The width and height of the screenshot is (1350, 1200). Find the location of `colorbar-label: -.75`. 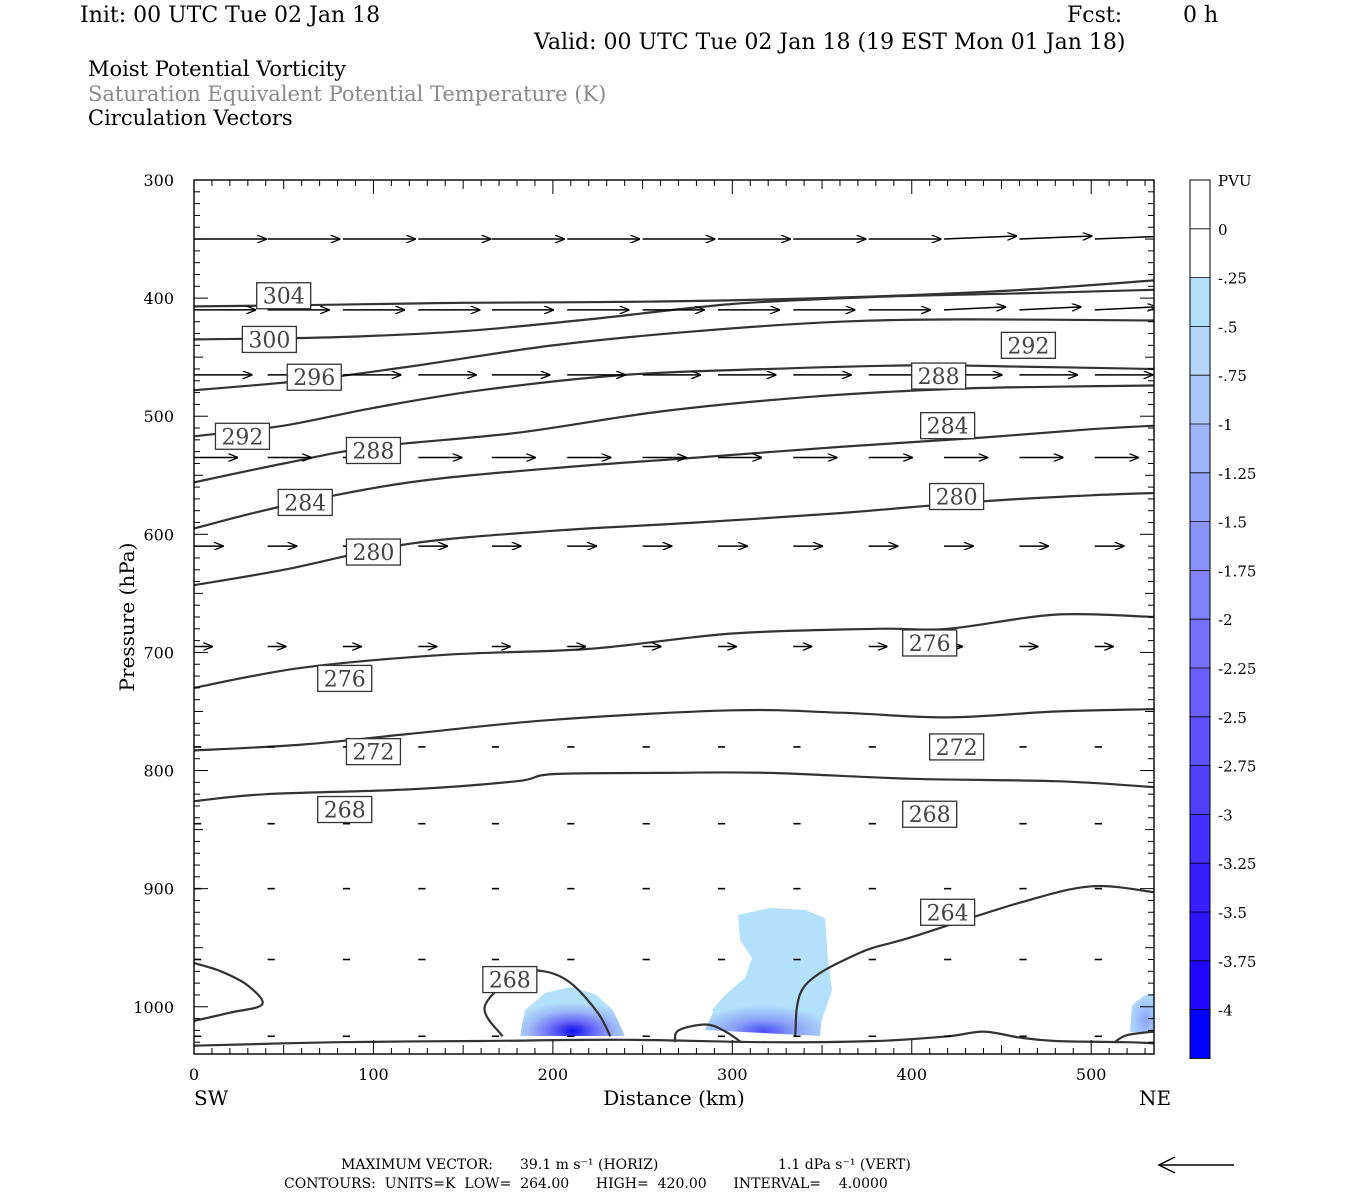

colorbar-label: -.75 is located at coordinates (1232, 376).